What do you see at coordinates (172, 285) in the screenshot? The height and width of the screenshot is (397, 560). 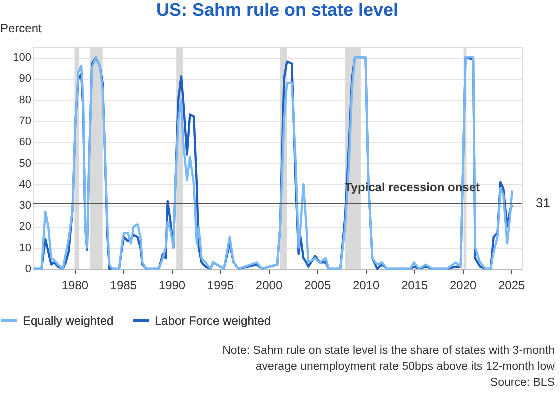 I see `x-tick-label: 1990` at bounding box center [172, 285].